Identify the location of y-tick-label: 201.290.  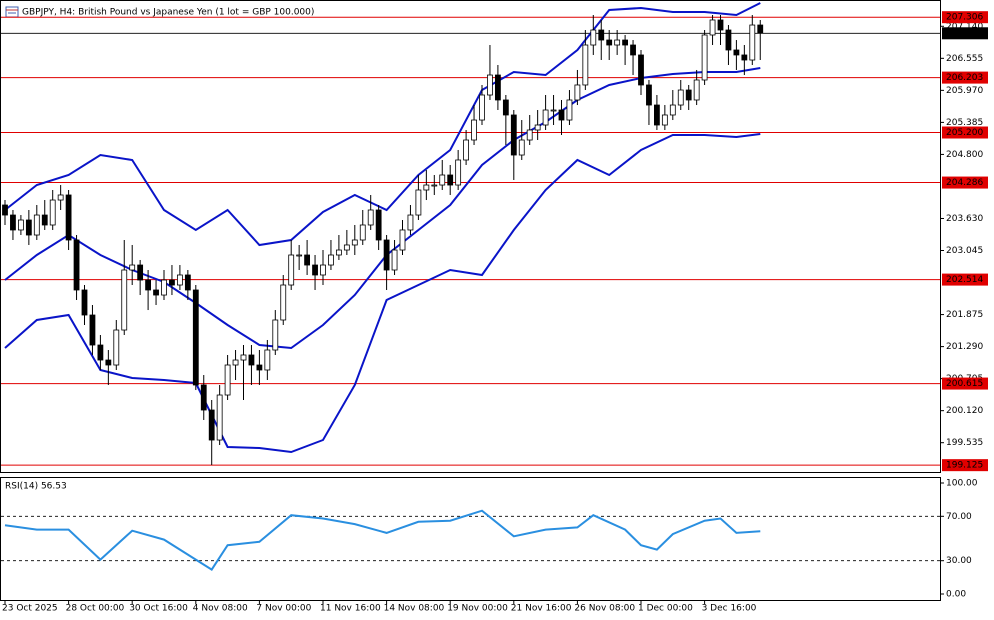
(964, 347).